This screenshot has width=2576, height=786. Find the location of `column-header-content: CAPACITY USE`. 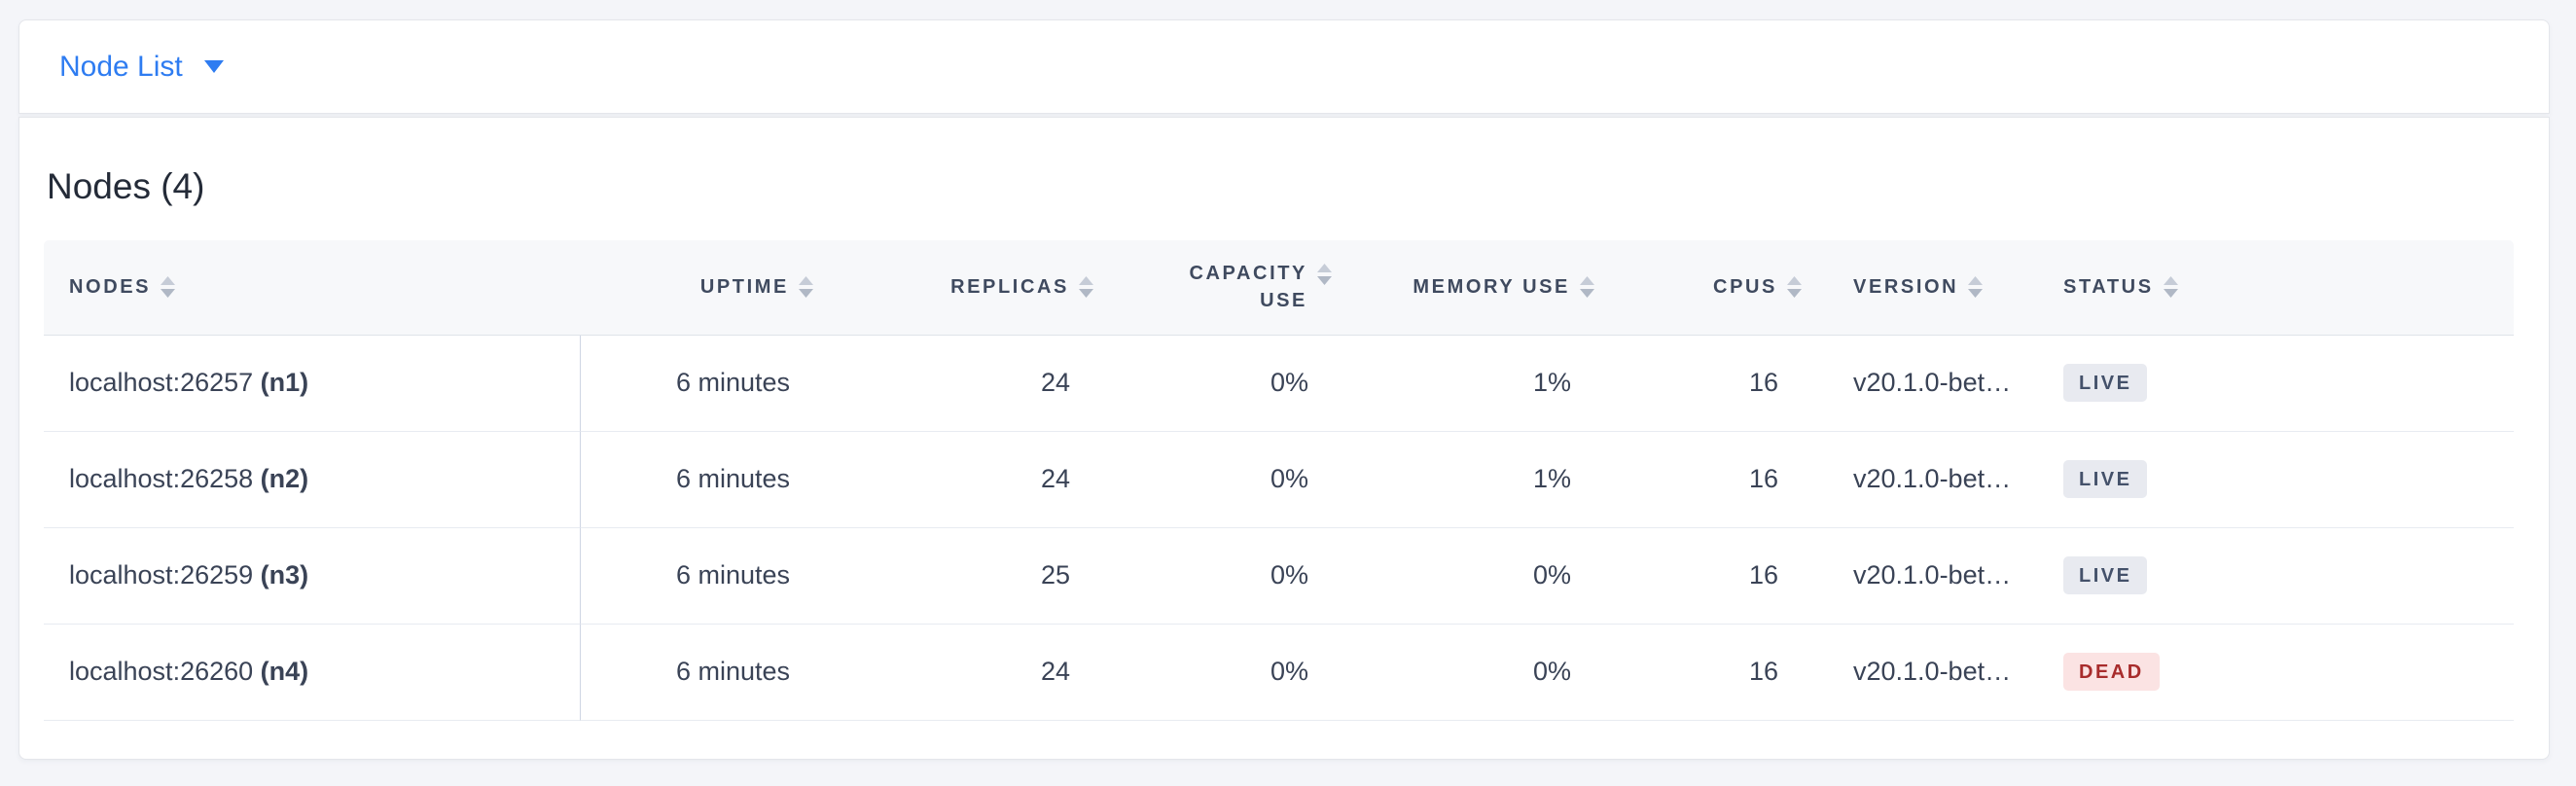

column-header-content: CAPACITY USE is located at coordinates (1239, 287).